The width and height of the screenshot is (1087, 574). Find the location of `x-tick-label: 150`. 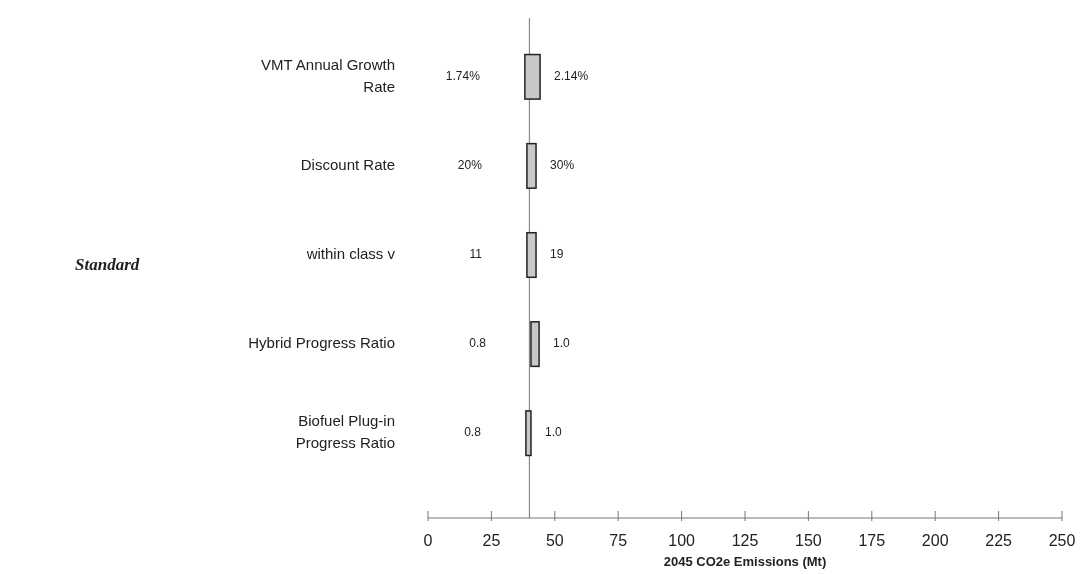

x-tick-label: 150 is located at coordinates (808, 540).